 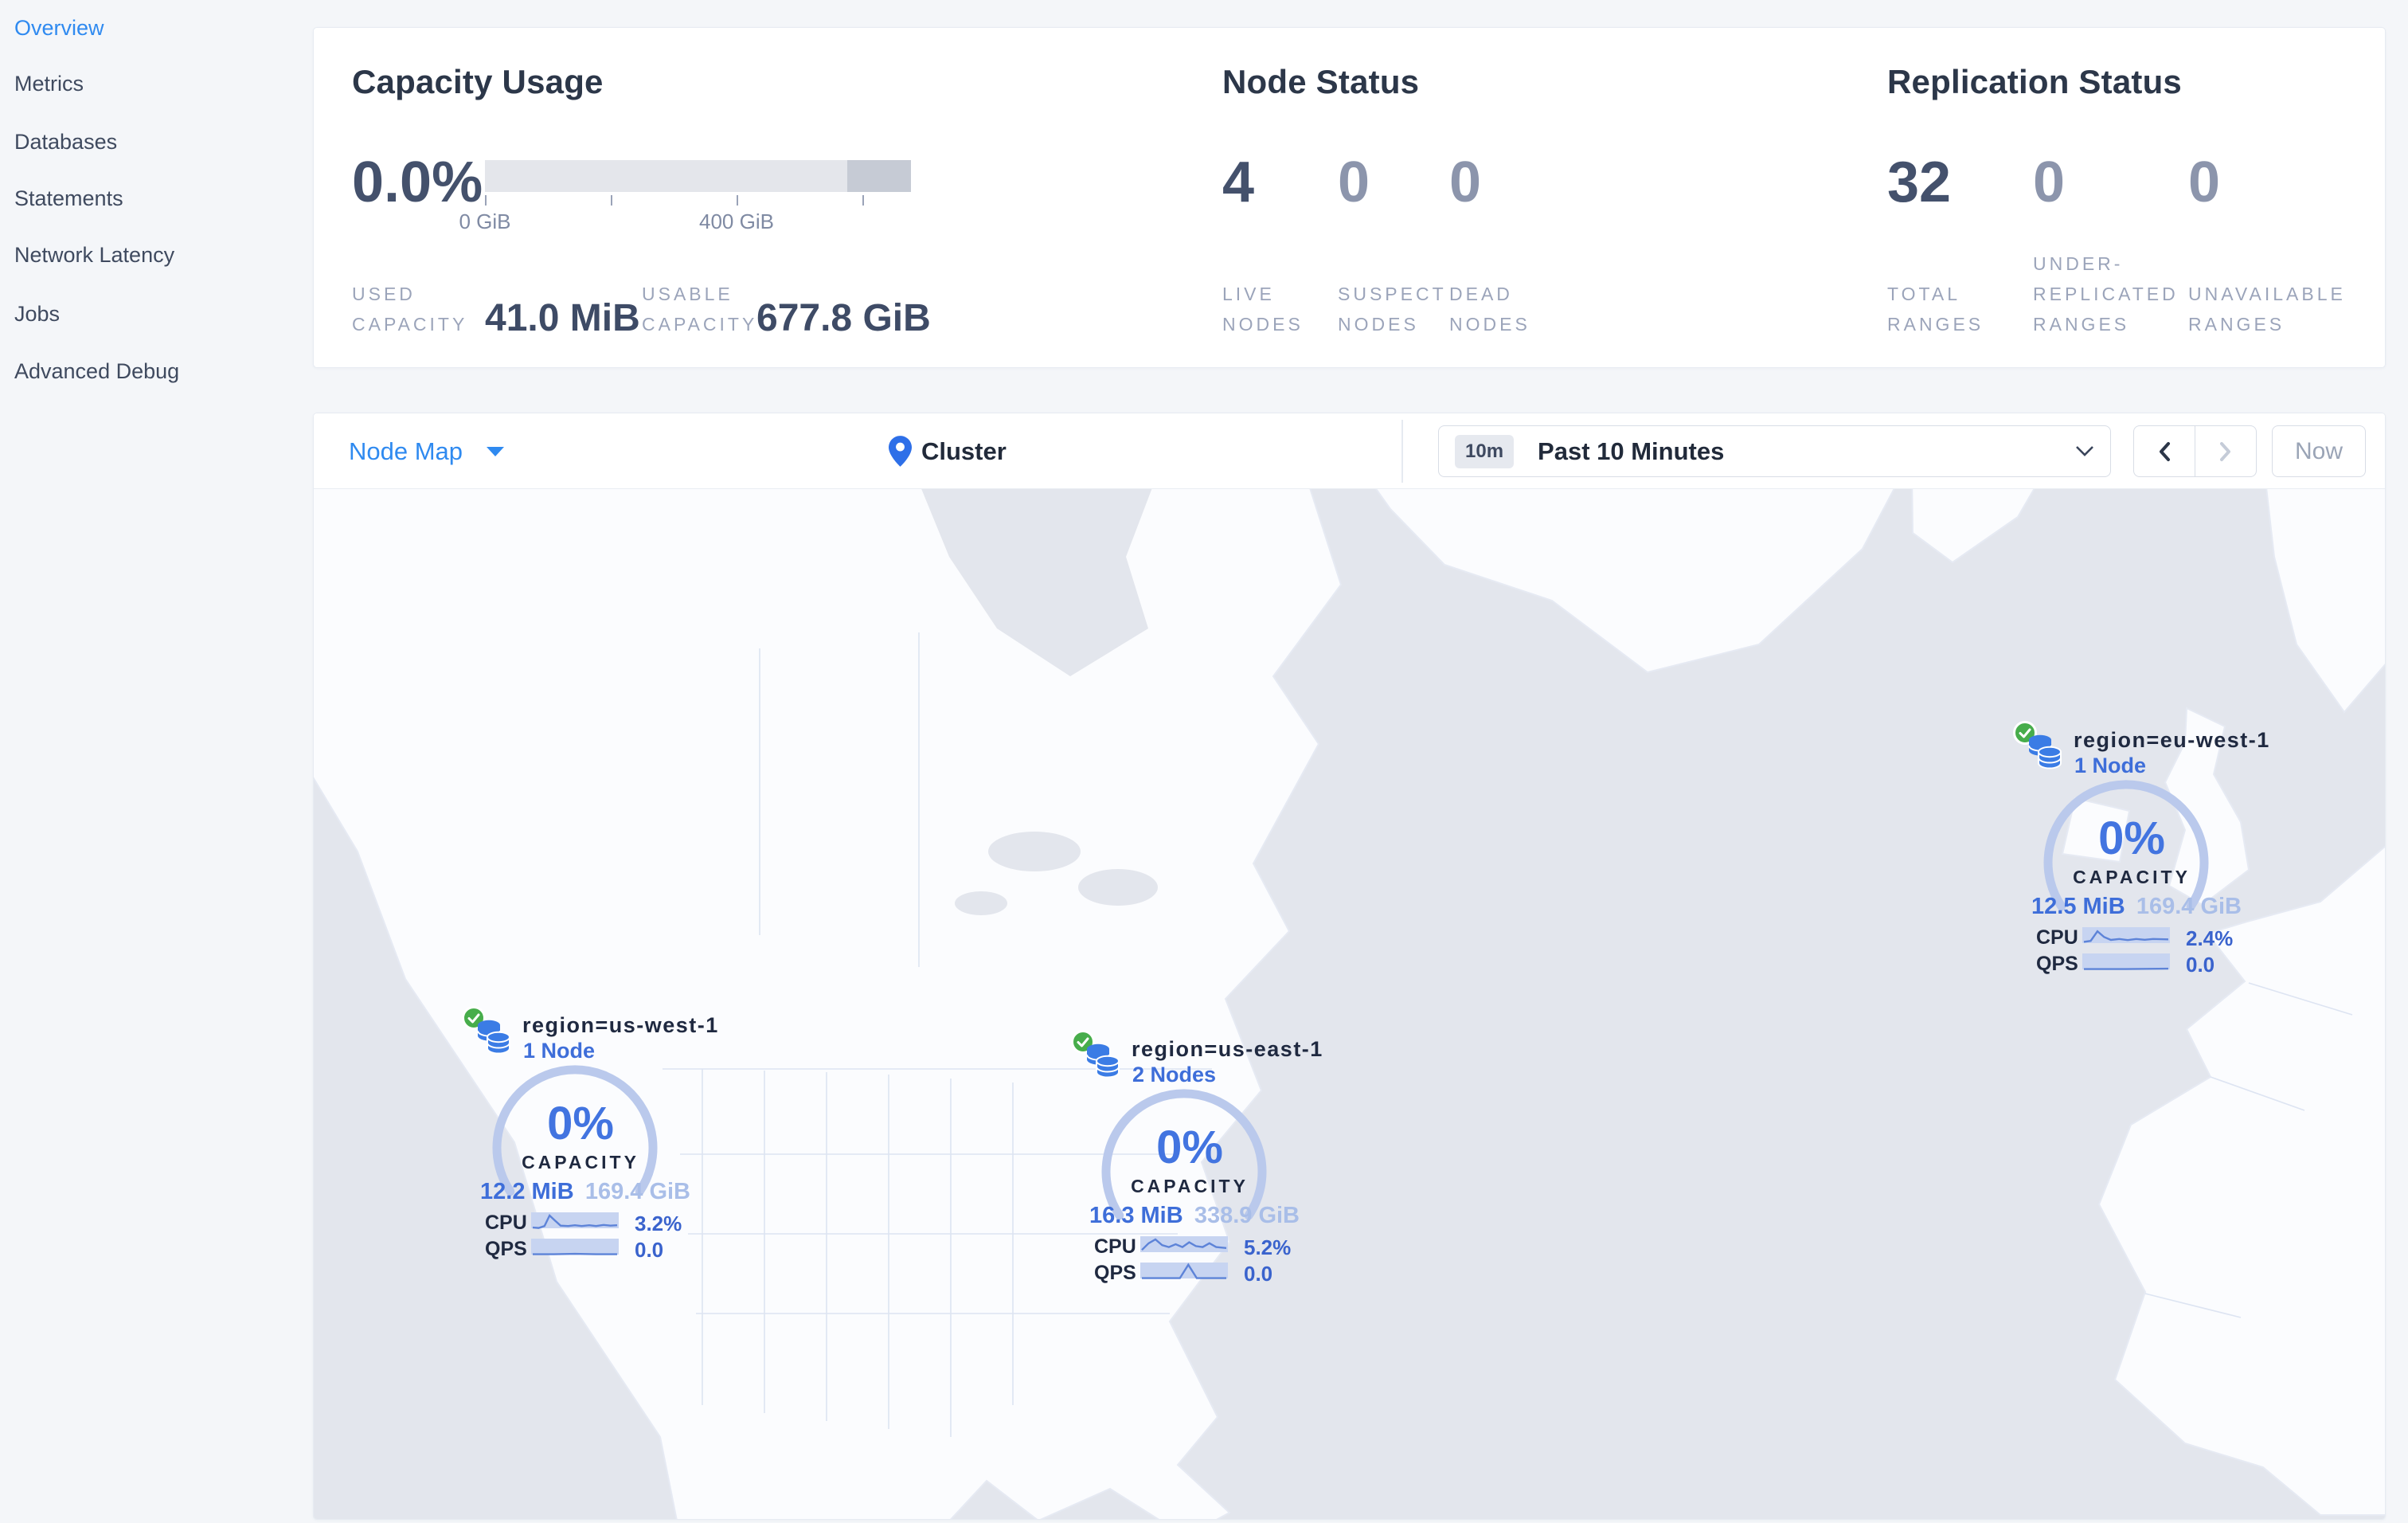 I want to click on sidebar-item-network-latency: Network Latency, so click(x=94, y=255).